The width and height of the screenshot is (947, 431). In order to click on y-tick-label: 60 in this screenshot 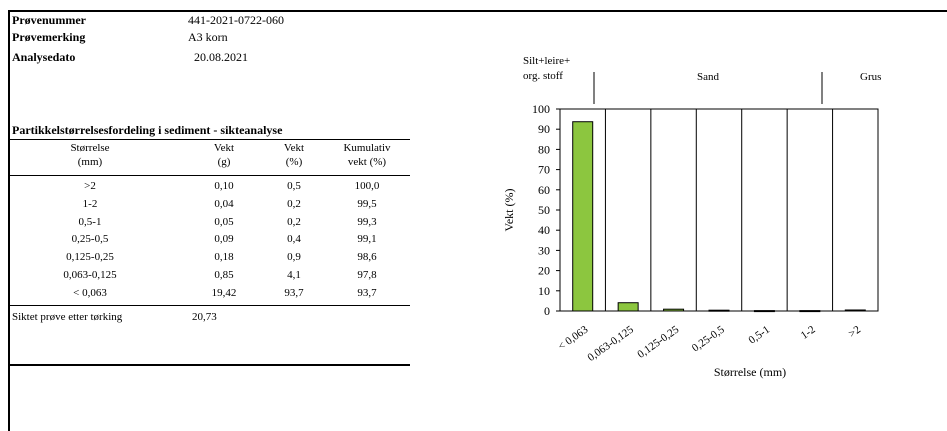, I will do `click(544, 190)`.